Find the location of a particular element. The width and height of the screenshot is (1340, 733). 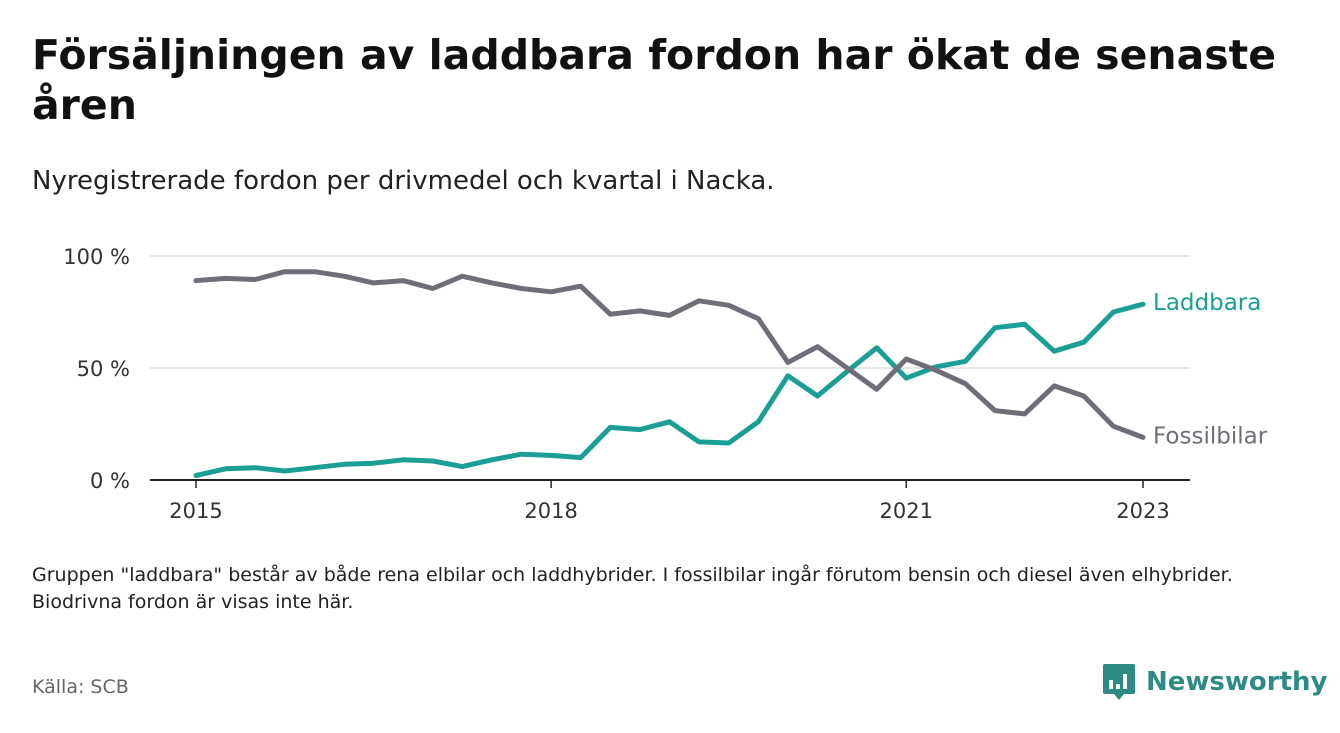

y-axis: 0 % 50 % 100 % is located at coordinates (96, 369).